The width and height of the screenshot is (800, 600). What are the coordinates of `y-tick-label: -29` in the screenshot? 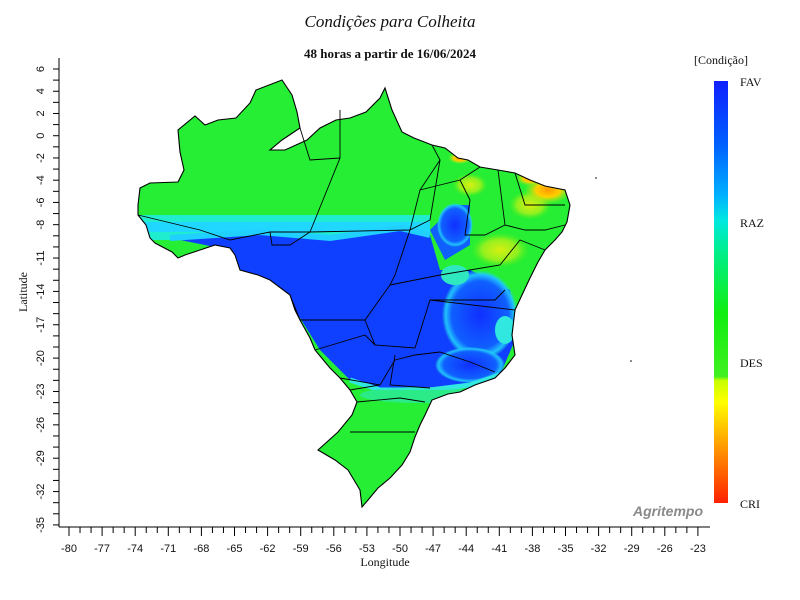 It's located at (41, 458).